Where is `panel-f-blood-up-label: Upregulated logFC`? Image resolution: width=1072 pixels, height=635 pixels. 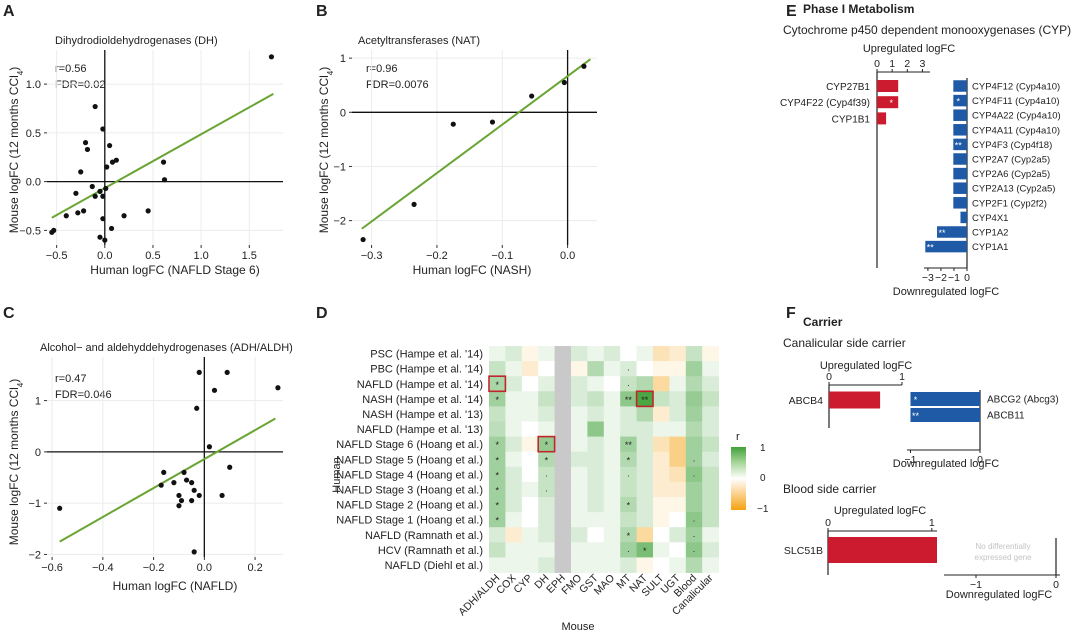
panel-f-blood-up-label: Upregulated logFC is located at coordinates (880, 511).